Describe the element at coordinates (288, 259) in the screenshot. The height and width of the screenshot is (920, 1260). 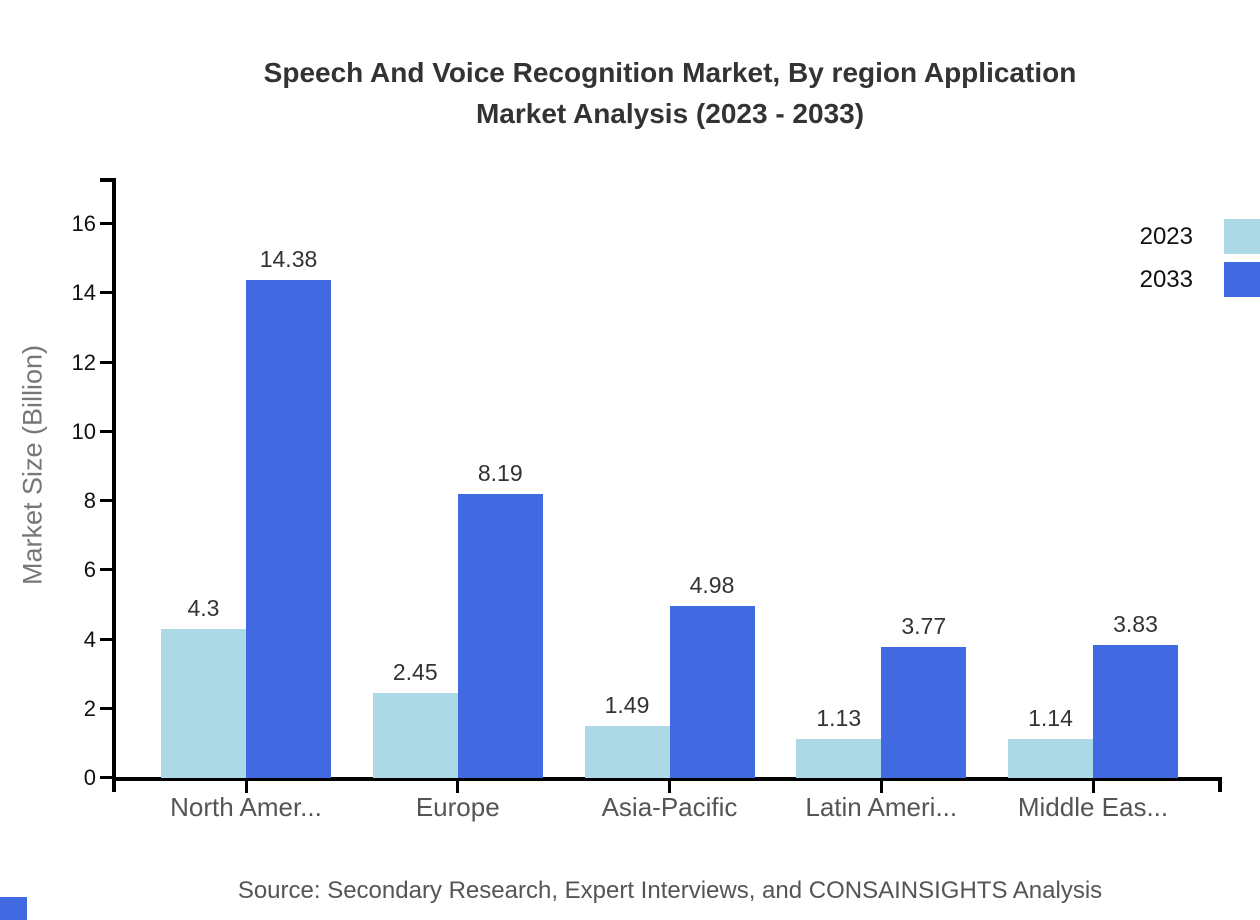
I see `value-label-2033-1: 14.38` at that location.